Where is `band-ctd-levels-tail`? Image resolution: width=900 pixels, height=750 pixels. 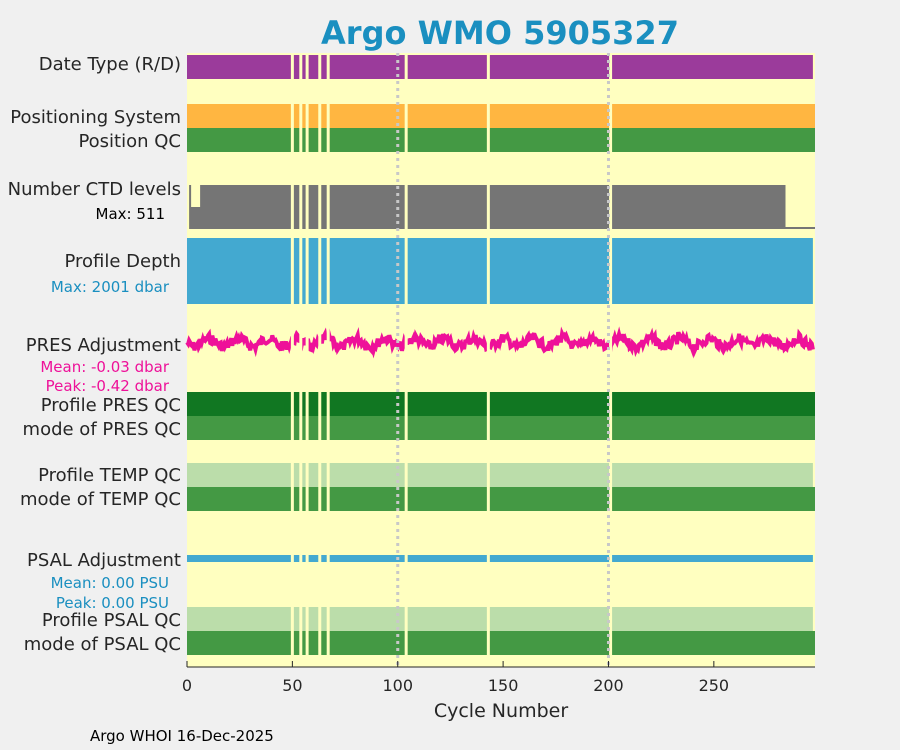
band-ctd-levels-tail is located at coordinates (800, 228).